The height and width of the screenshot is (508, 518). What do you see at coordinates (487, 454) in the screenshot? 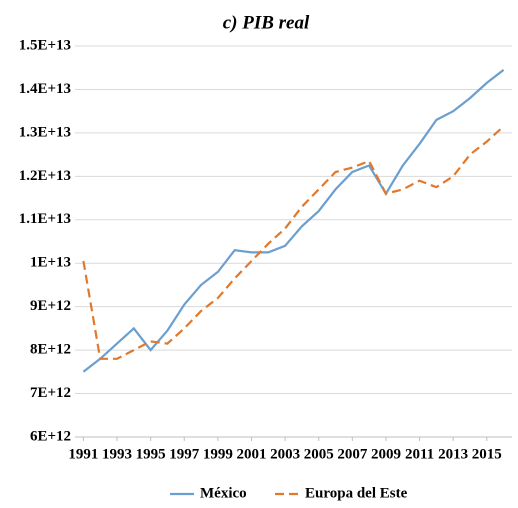
I see `x-tick-label: 2015` at bounding box center [487, 454].